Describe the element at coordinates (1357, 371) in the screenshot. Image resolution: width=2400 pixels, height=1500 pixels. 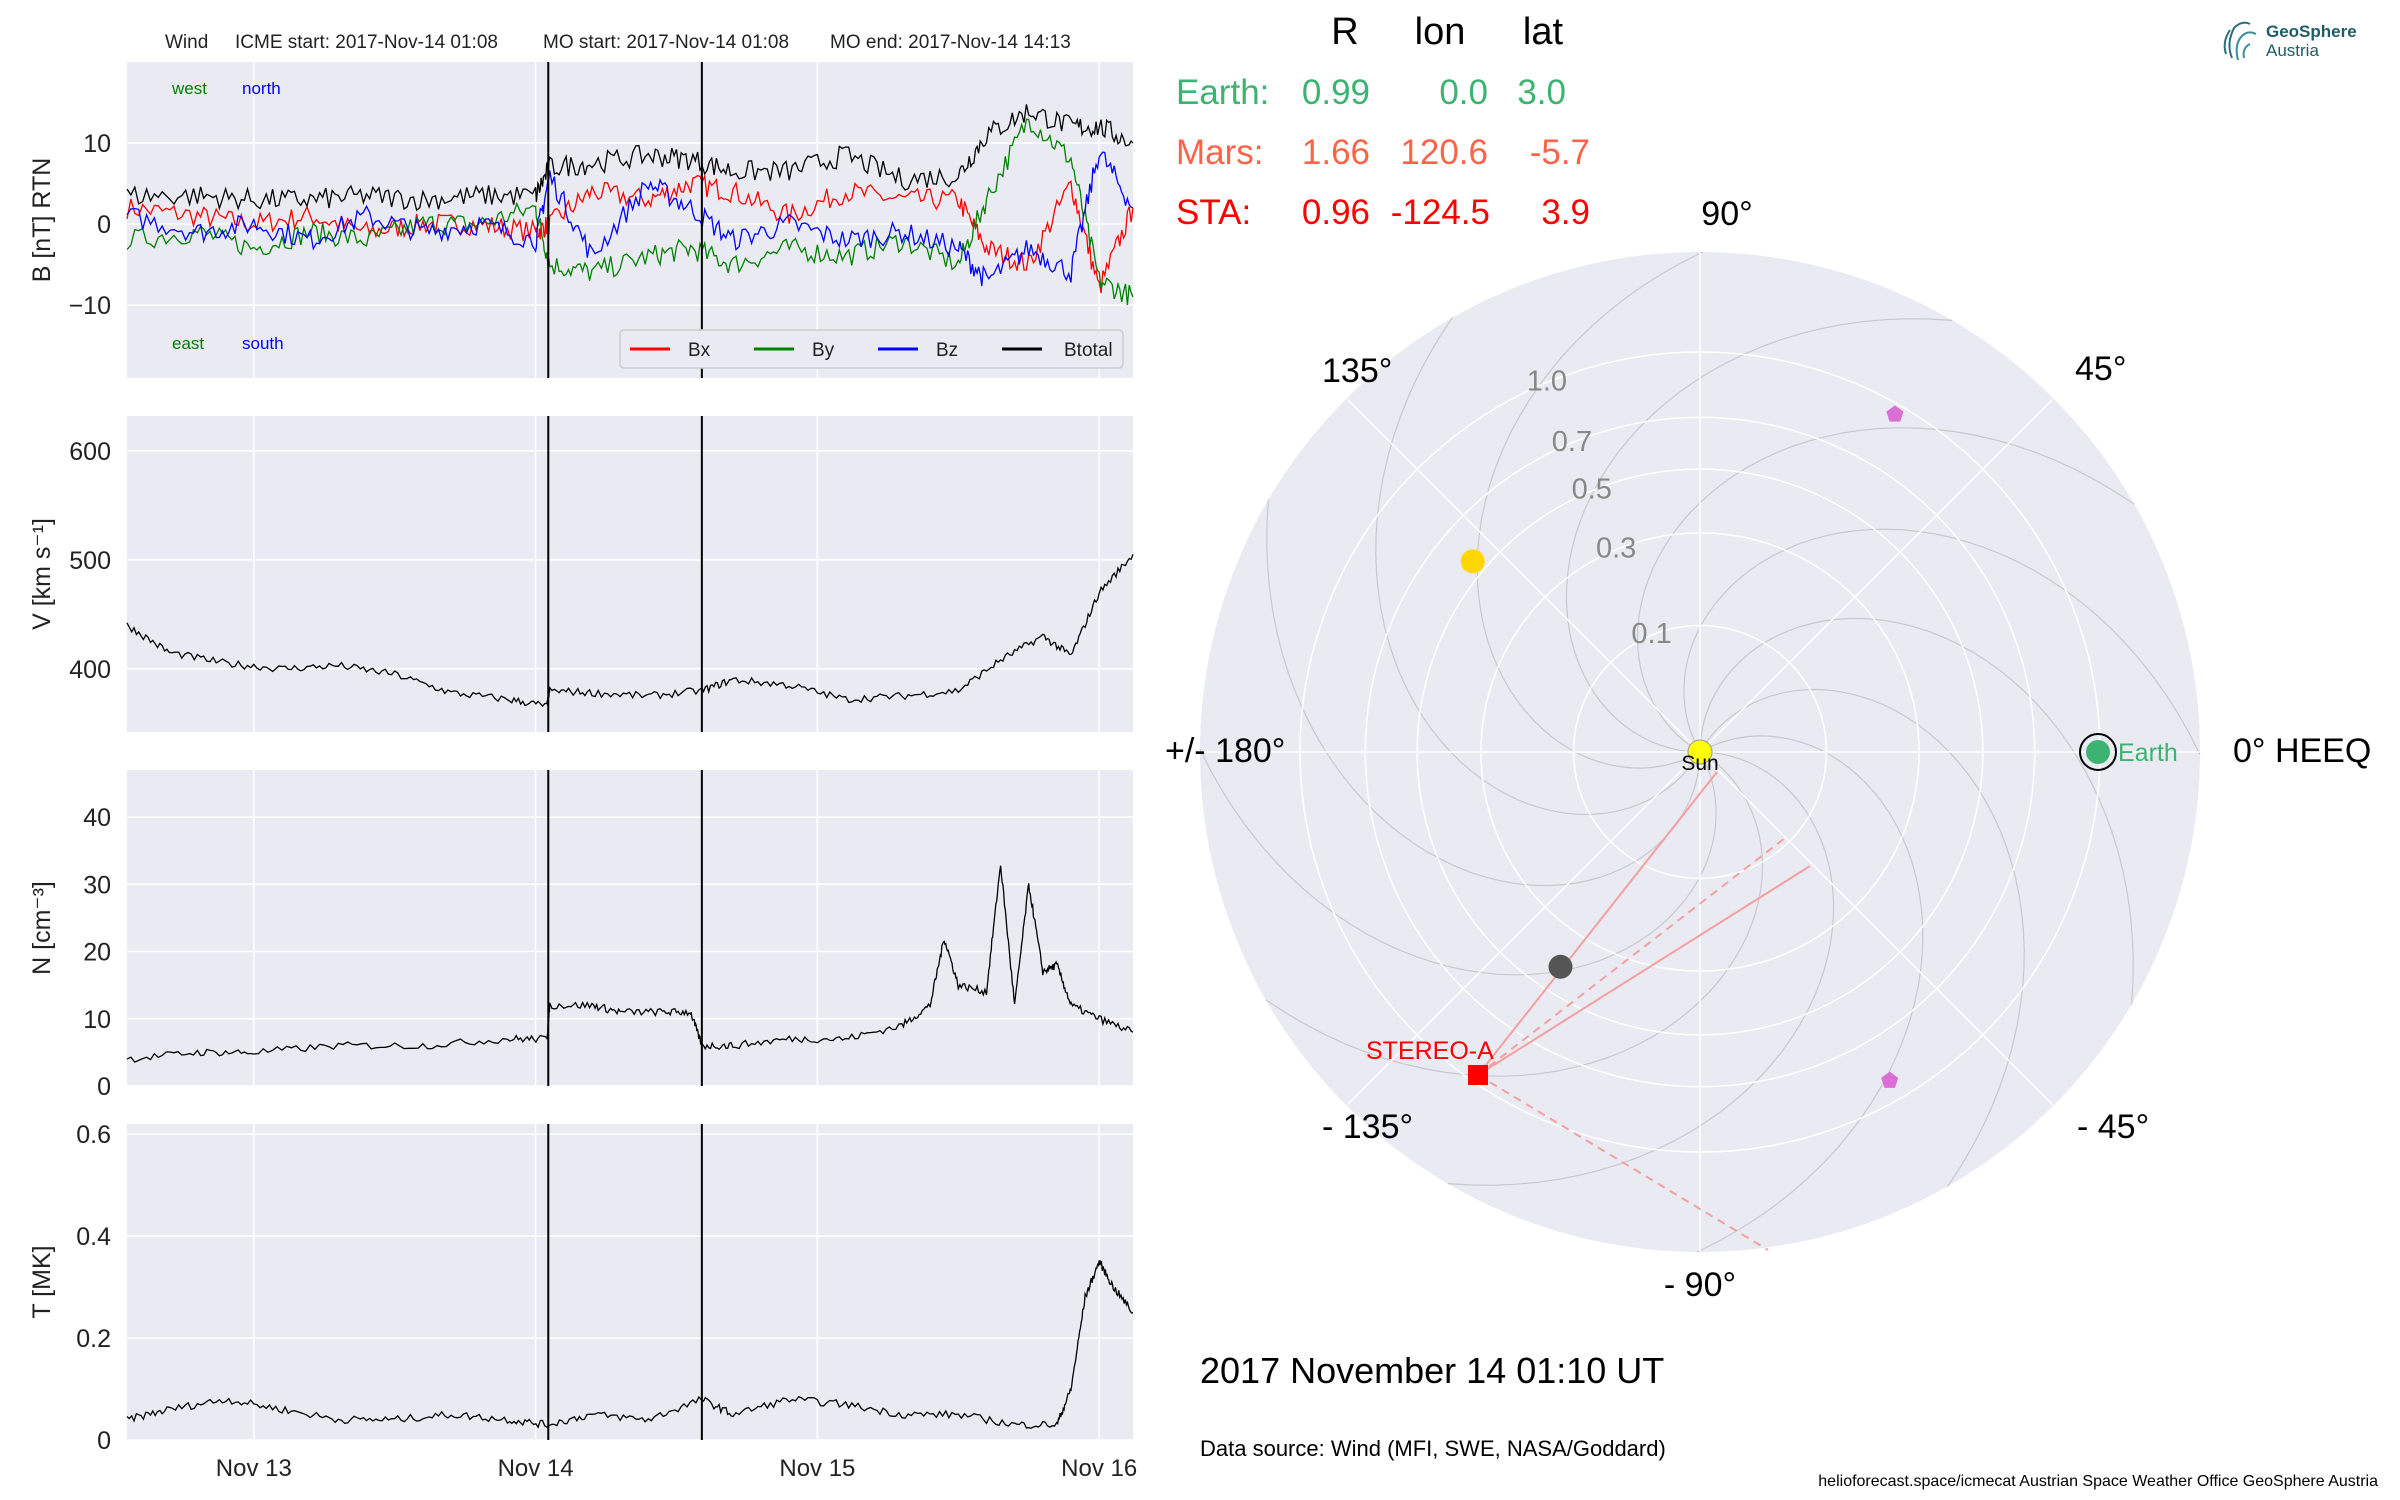
I see `polar-angle-label: 135°` at that location.